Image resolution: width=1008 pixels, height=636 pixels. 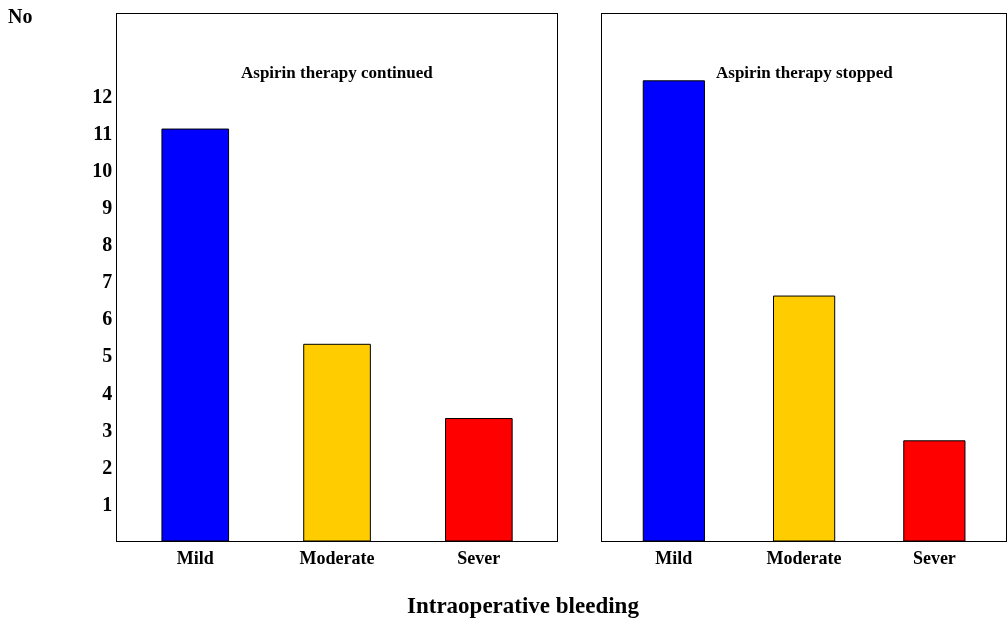 I want to click on text: Aspirin therapy continued, so click(x=337, y=72).